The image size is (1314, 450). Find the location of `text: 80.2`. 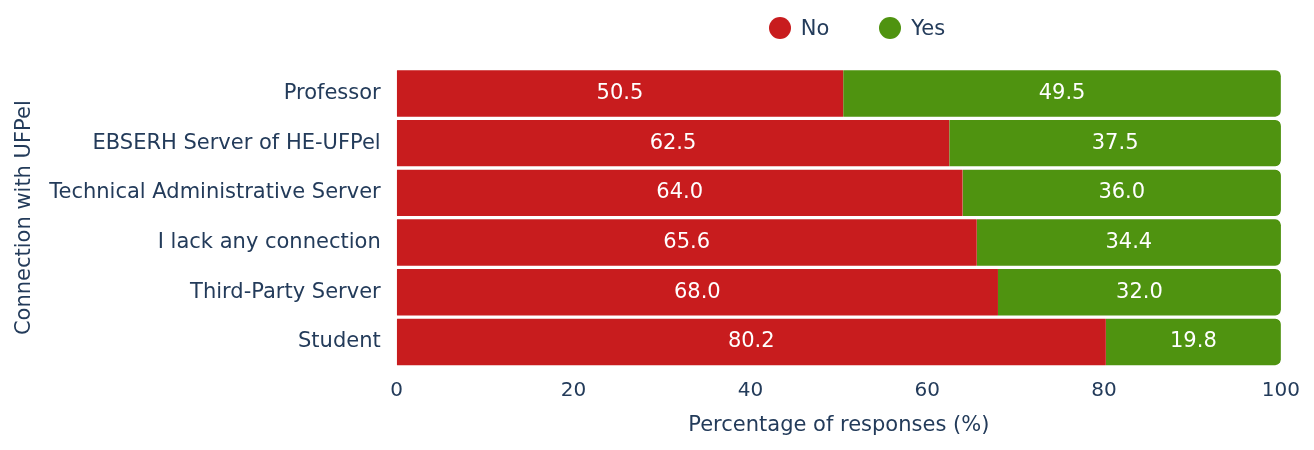

text: 80.2 is located at coordinates (751, 340).